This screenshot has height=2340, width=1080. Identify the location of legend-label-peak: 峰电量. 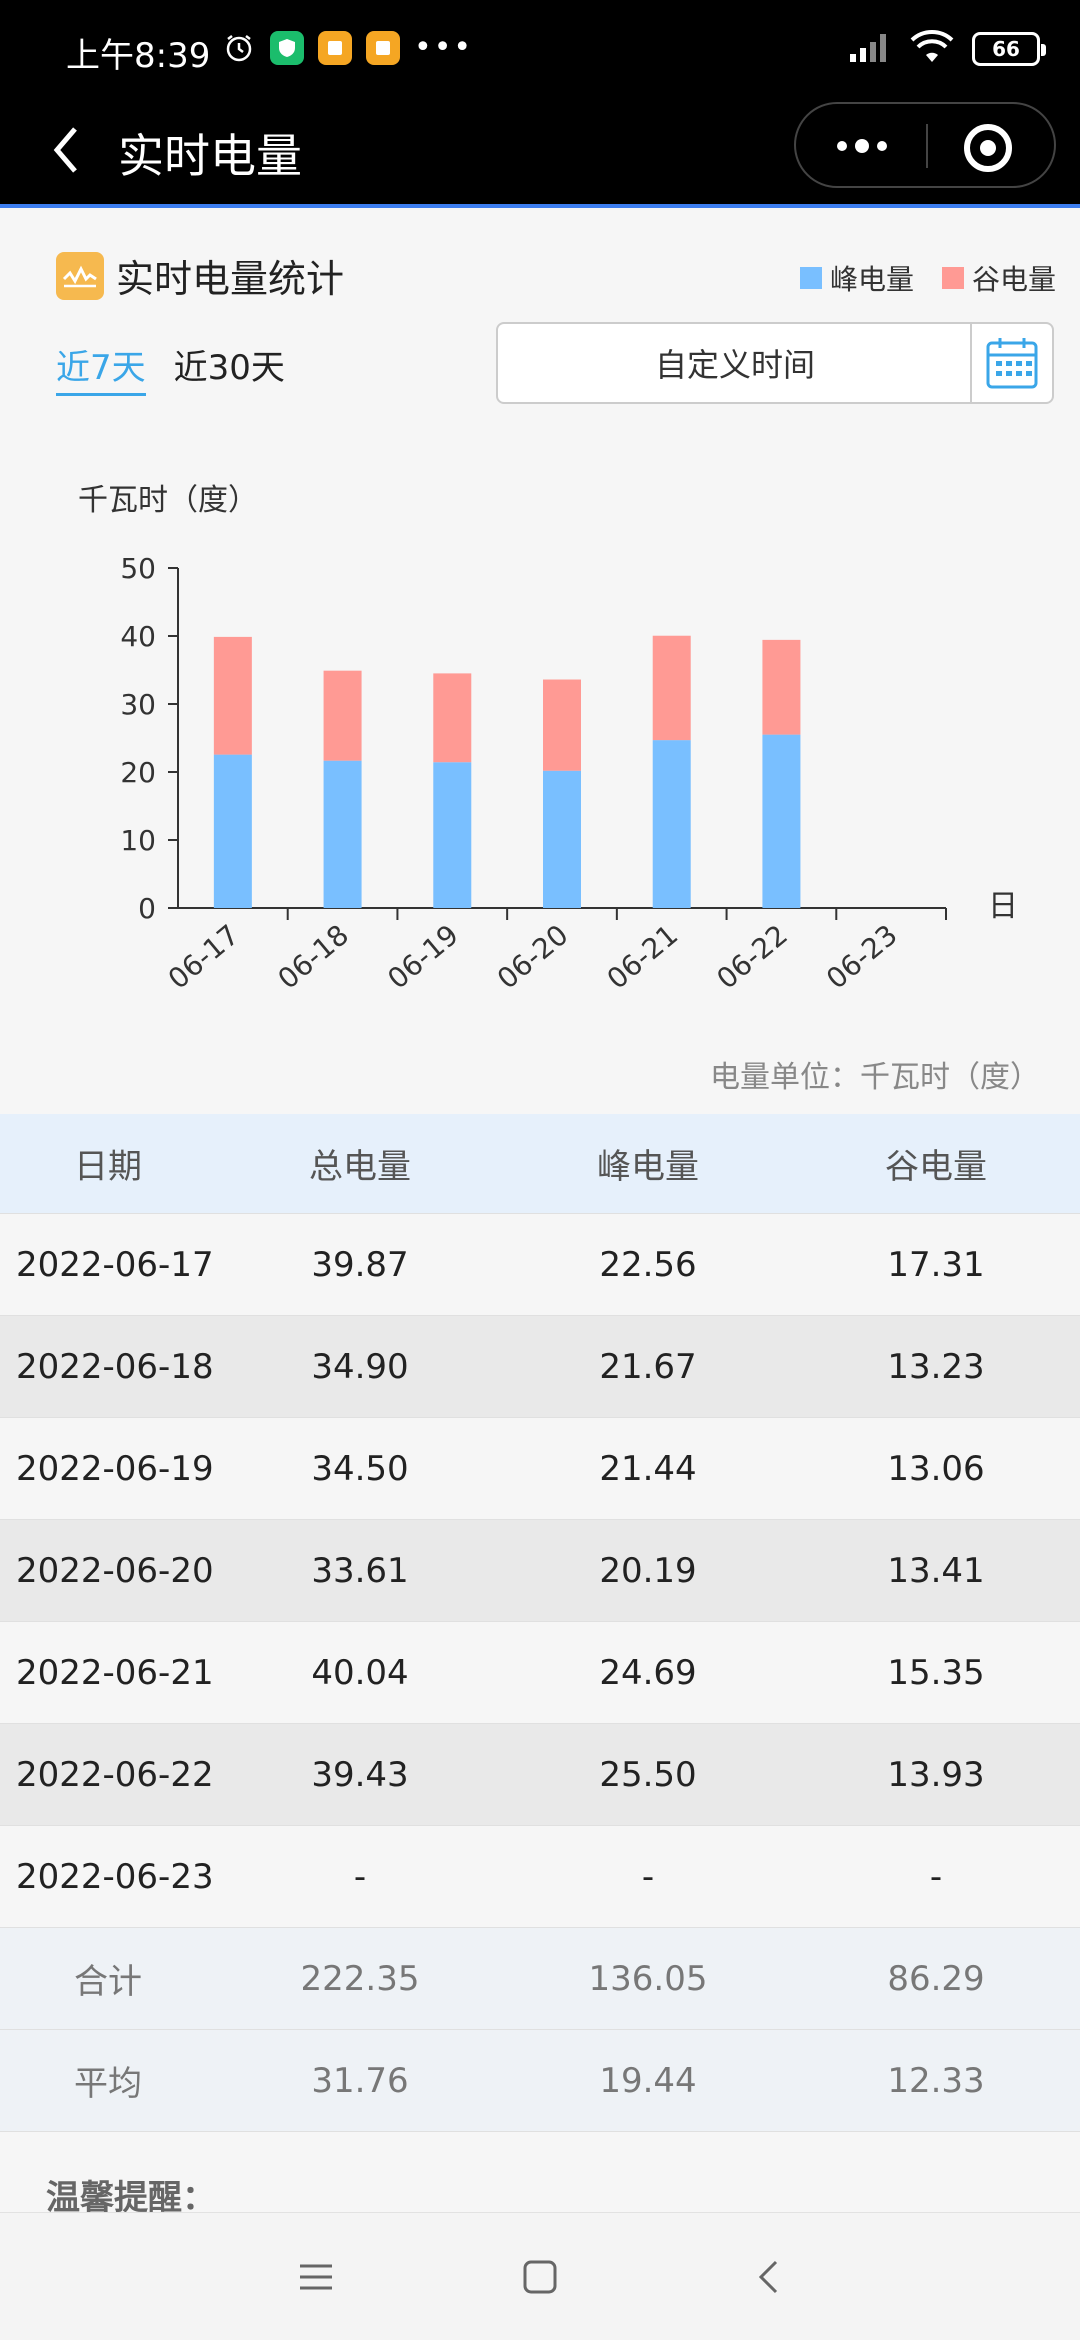
(871, 279).